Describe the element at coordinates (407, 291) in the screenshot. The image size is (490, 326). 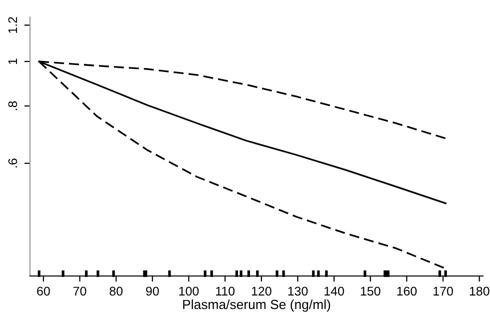
I see `x-tick-label: 160` at that location.